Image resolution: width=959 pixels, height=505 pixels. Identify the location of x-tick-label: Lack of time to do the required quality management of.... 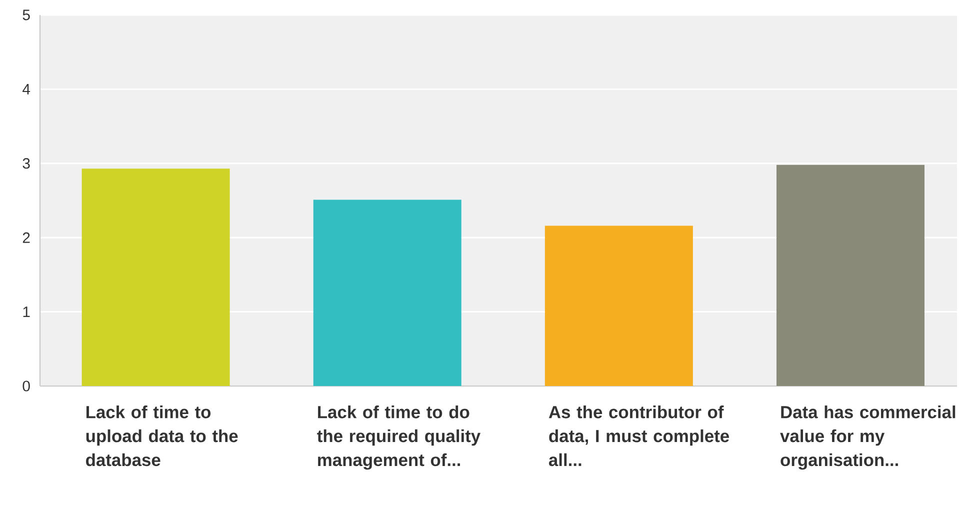
(398, 438).